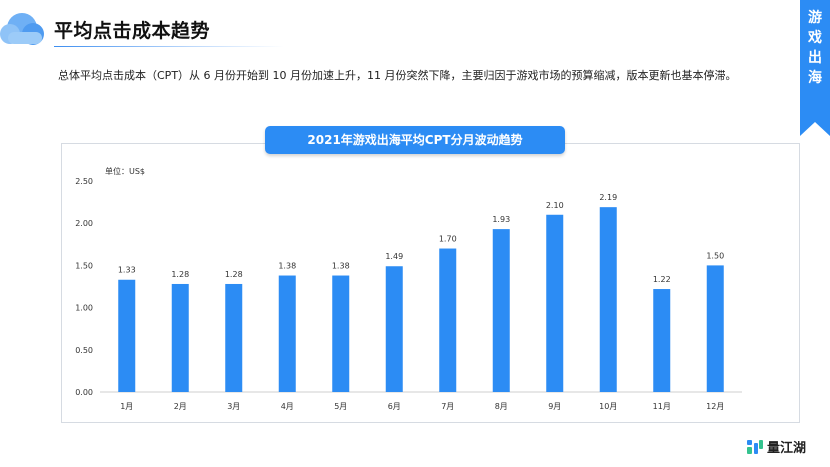 This screenshot has height=467, width=830. What do you see at coordinates (394, 406) in the screenshot?
I see `x-tick-label: 6月` at bounding box center [394, 406].